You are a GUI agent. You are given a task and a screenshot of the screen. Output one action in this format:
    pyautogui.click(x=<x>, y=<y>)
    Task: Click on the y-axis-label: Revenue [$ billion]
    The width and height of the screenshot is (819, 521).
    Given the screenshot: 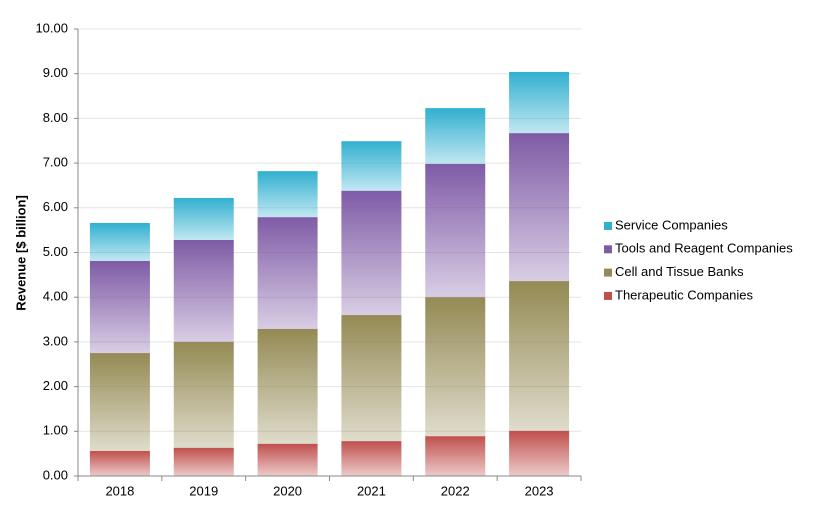 What is the action you would take?
    pyautogui.click(x=20, y=253)
    